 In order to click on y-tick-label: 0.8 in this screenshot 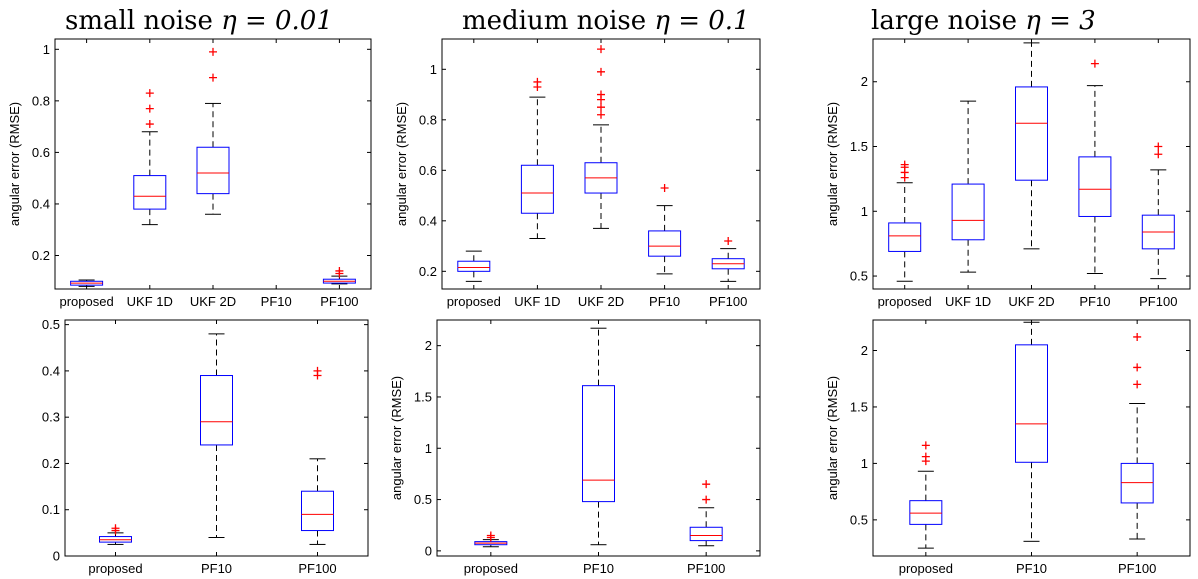, I will do `click(428, 119)`.